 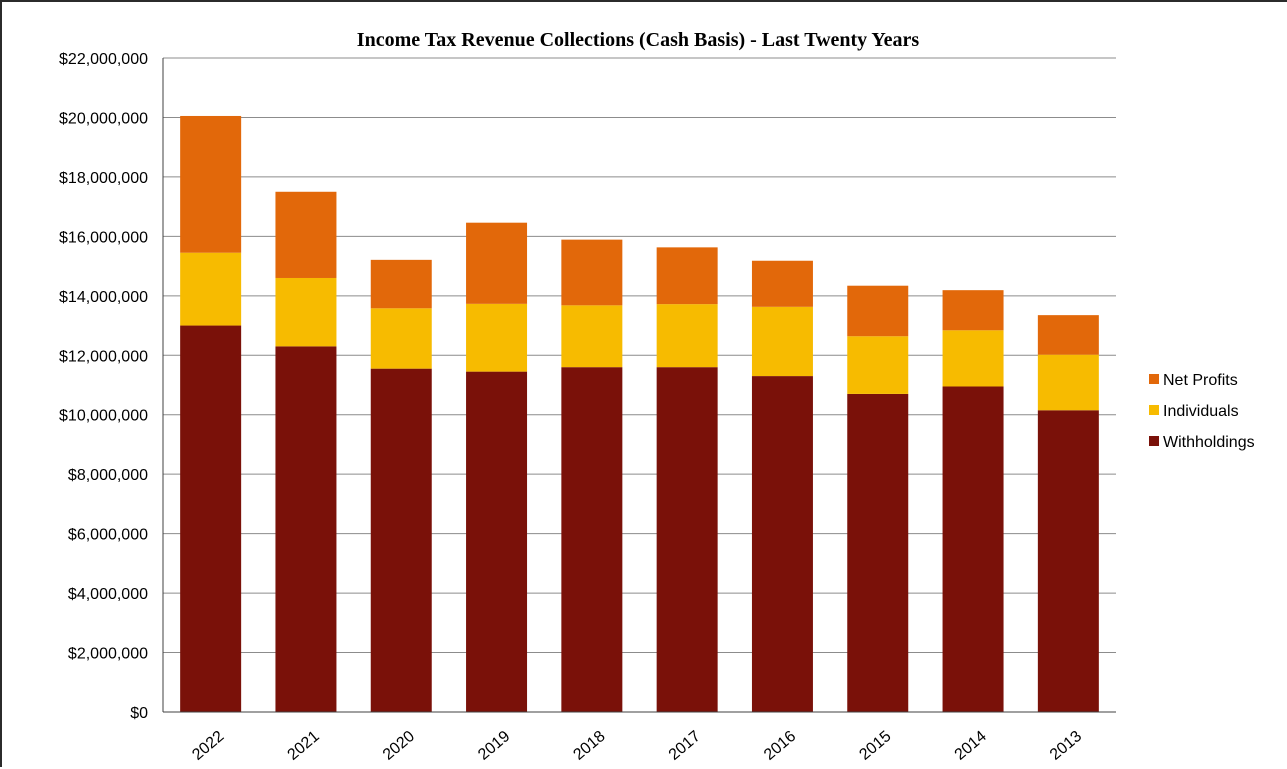 I want to click on y-tick-label: $20,000,000, so click(x=103, y=118).